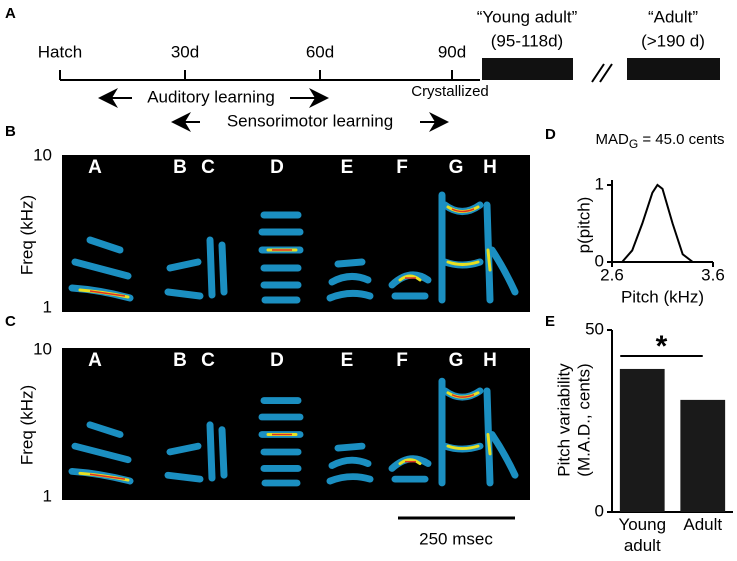 This screenshot has height=561, width=737. I want to click on stage-label: (95-118d), so click(527, 40).